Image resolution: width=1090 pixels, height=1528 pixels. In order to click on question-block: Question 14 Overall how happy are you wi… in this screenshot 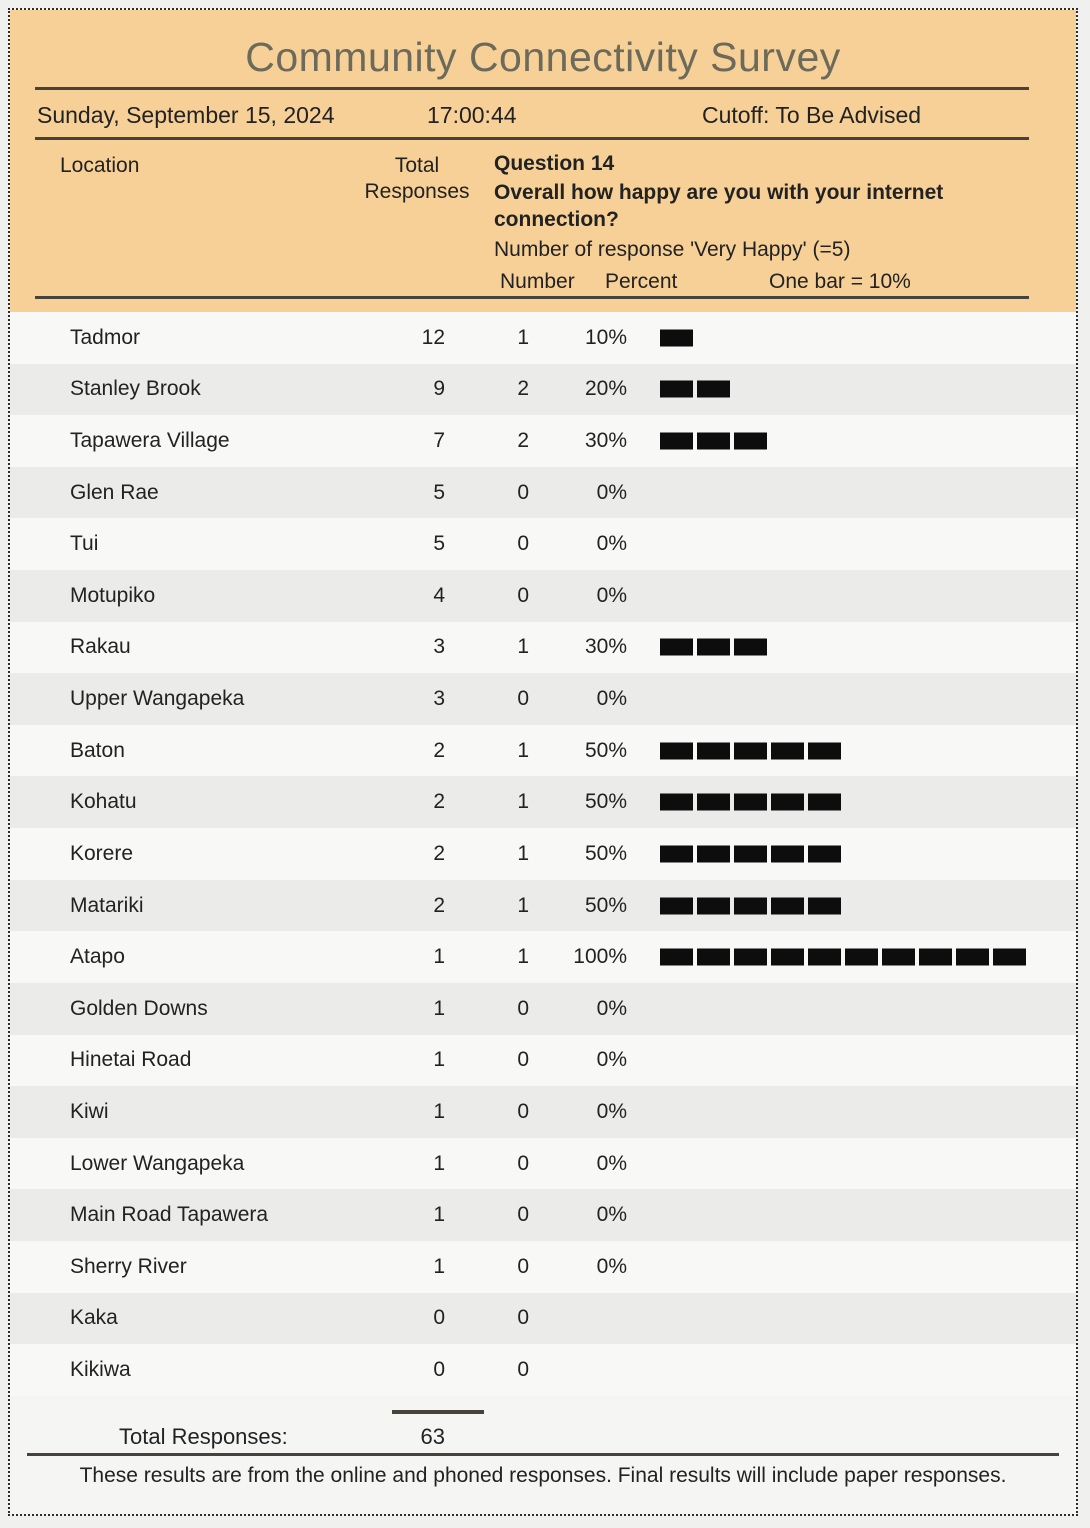, I will do `click(744, 206)`.